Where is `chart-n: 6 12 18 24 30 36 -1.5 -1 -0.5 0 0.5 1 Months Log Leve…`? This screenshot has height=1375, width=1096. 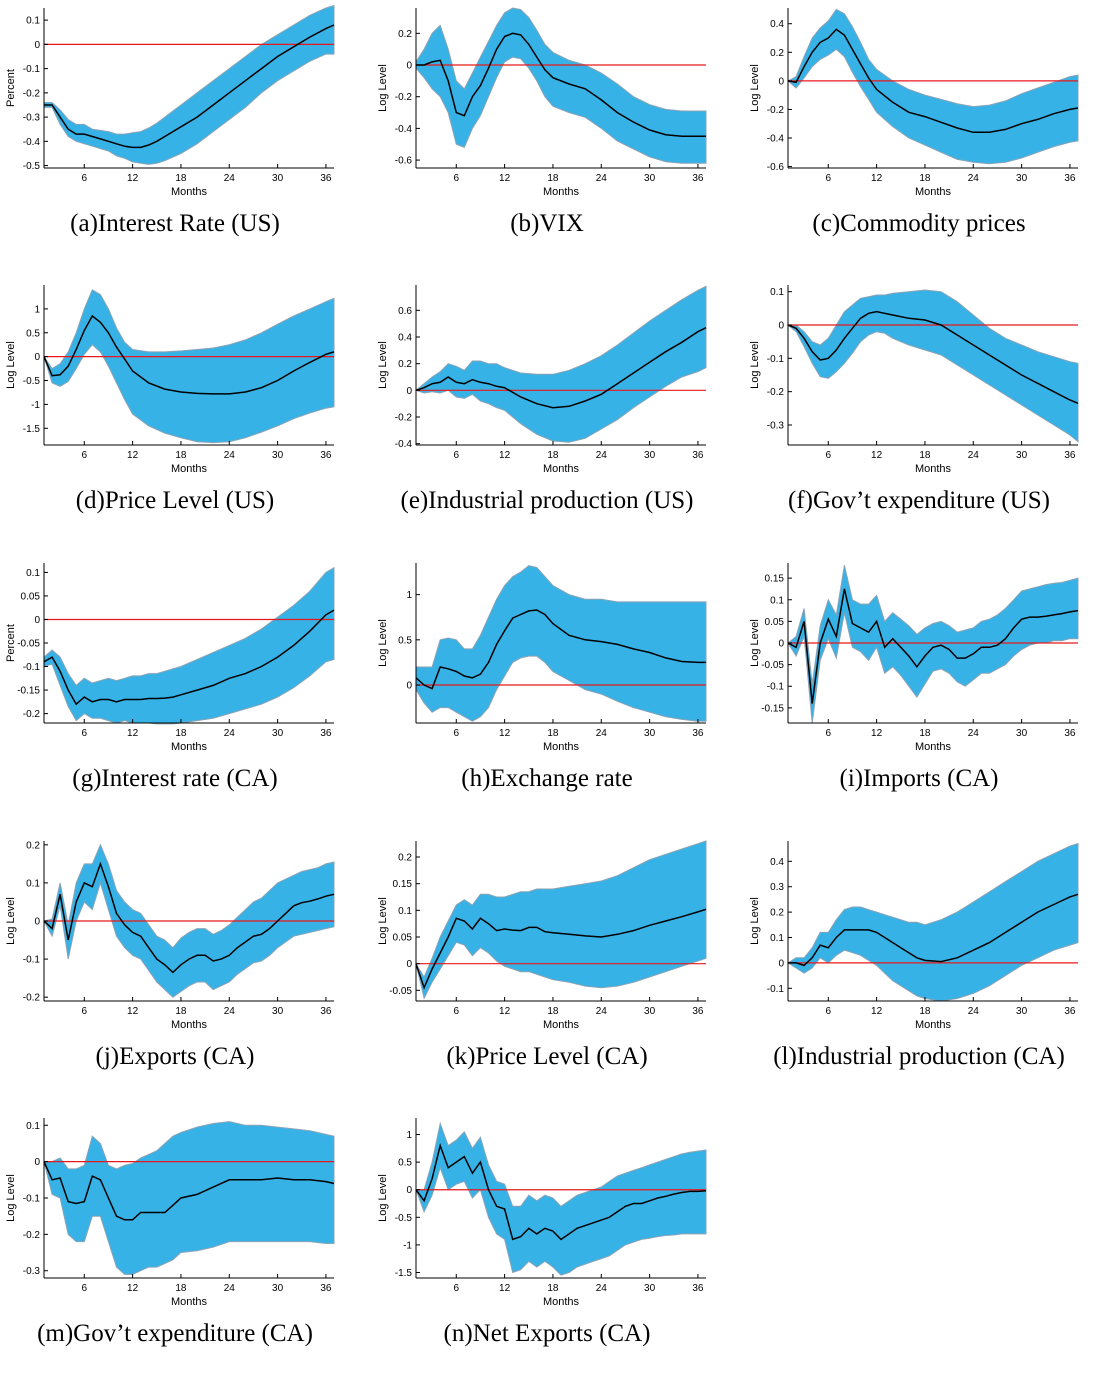
chart-n: 6 12 18 24 30 36 -1.5 -1 -0.5 0 0.5 1 Months Log Leve… is located at coordinates (542, 1213).